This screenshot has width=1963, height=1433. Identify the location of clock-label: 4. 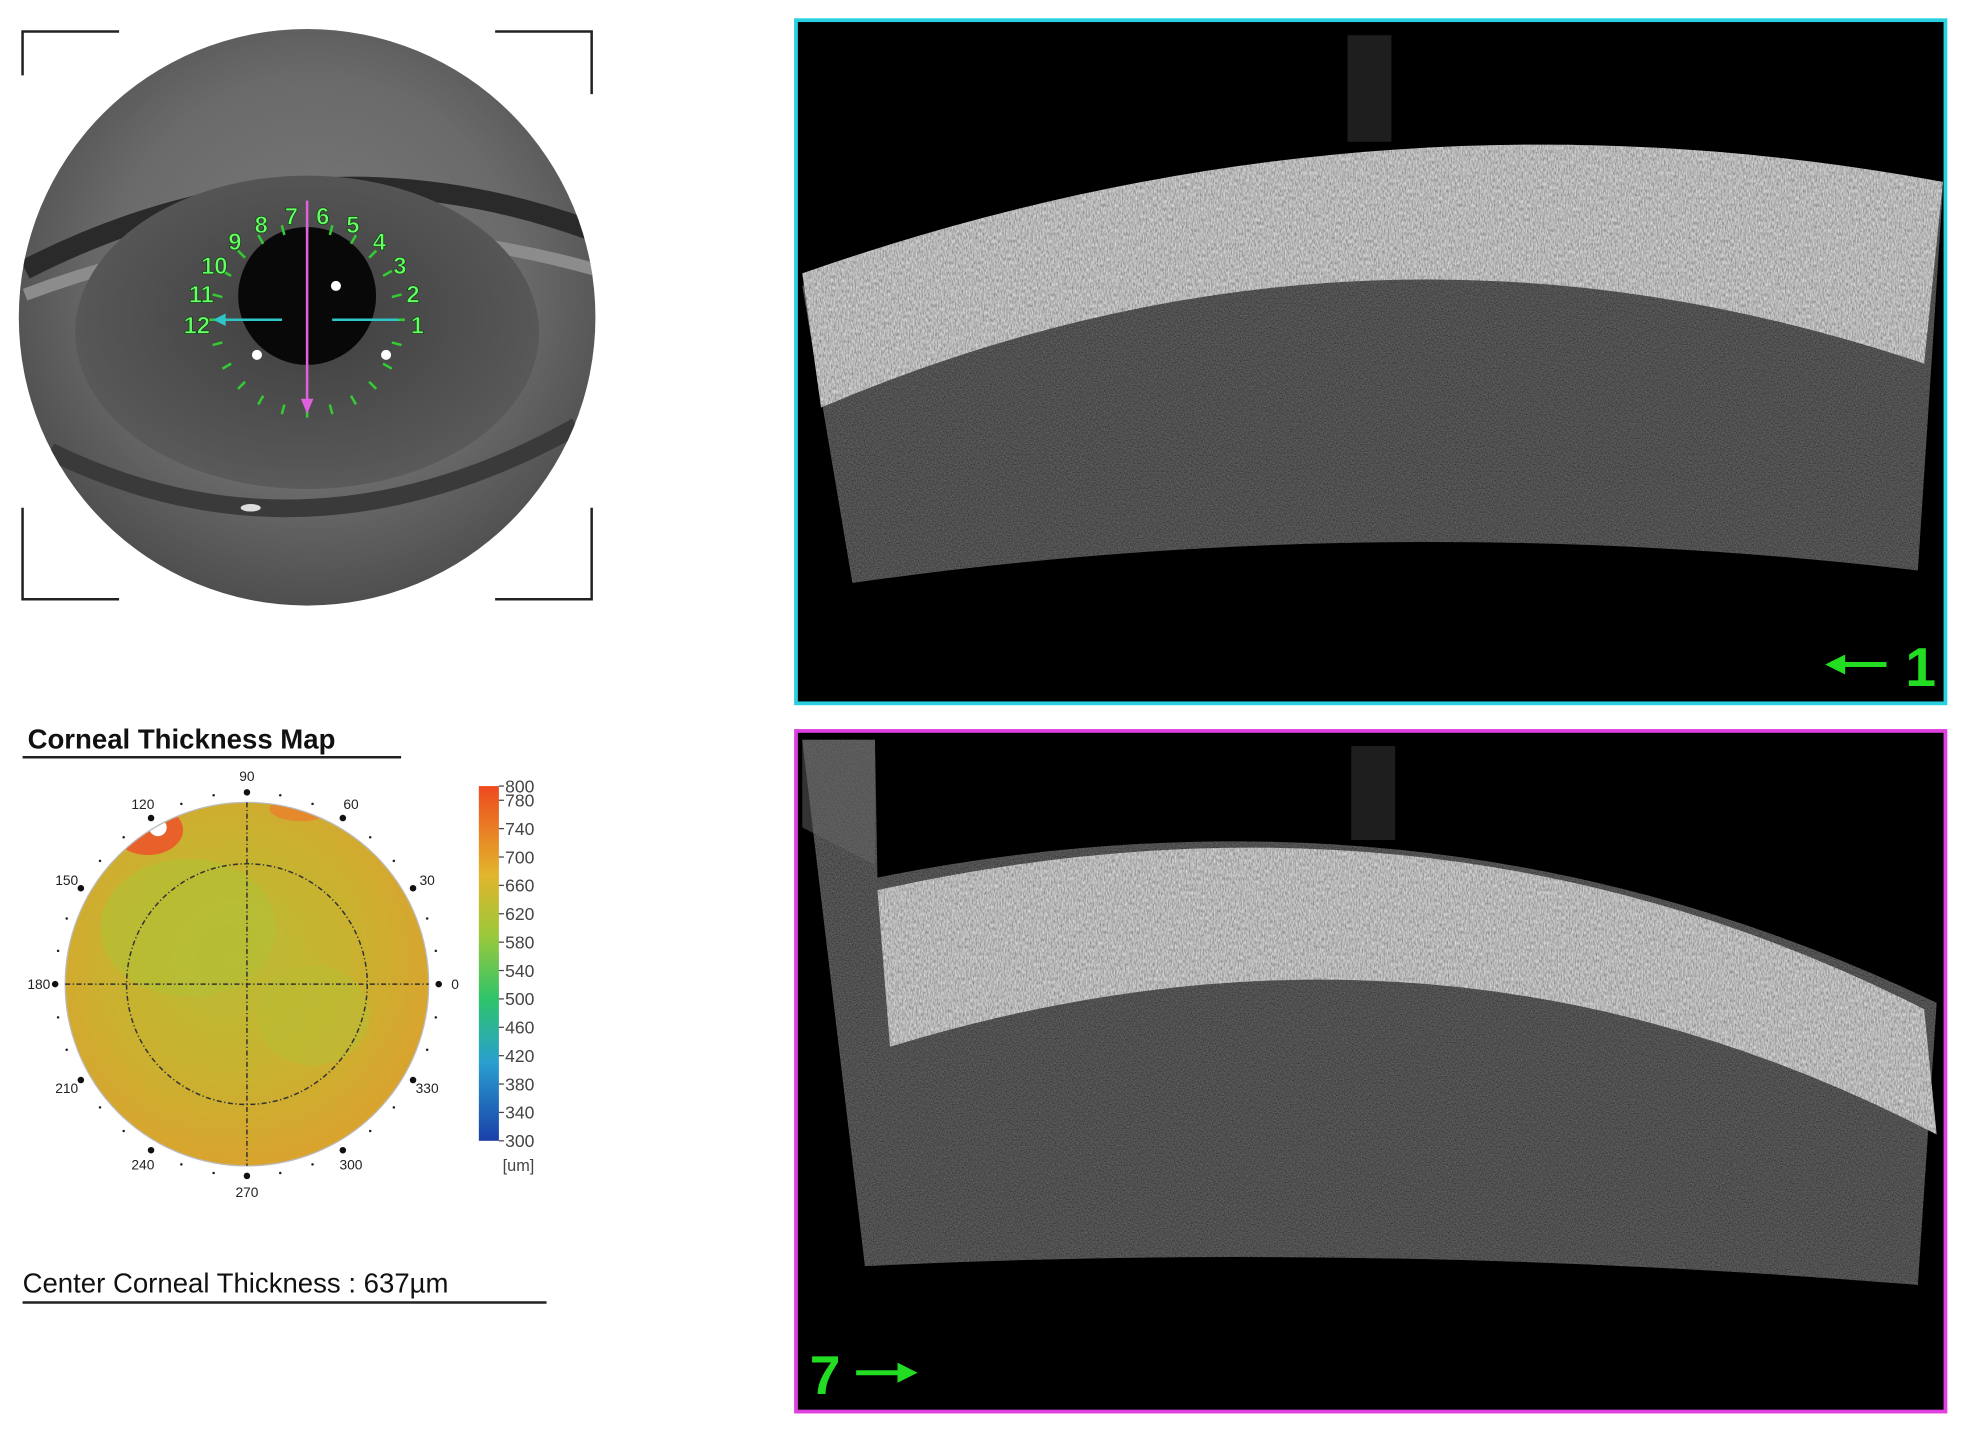
(380, 242).